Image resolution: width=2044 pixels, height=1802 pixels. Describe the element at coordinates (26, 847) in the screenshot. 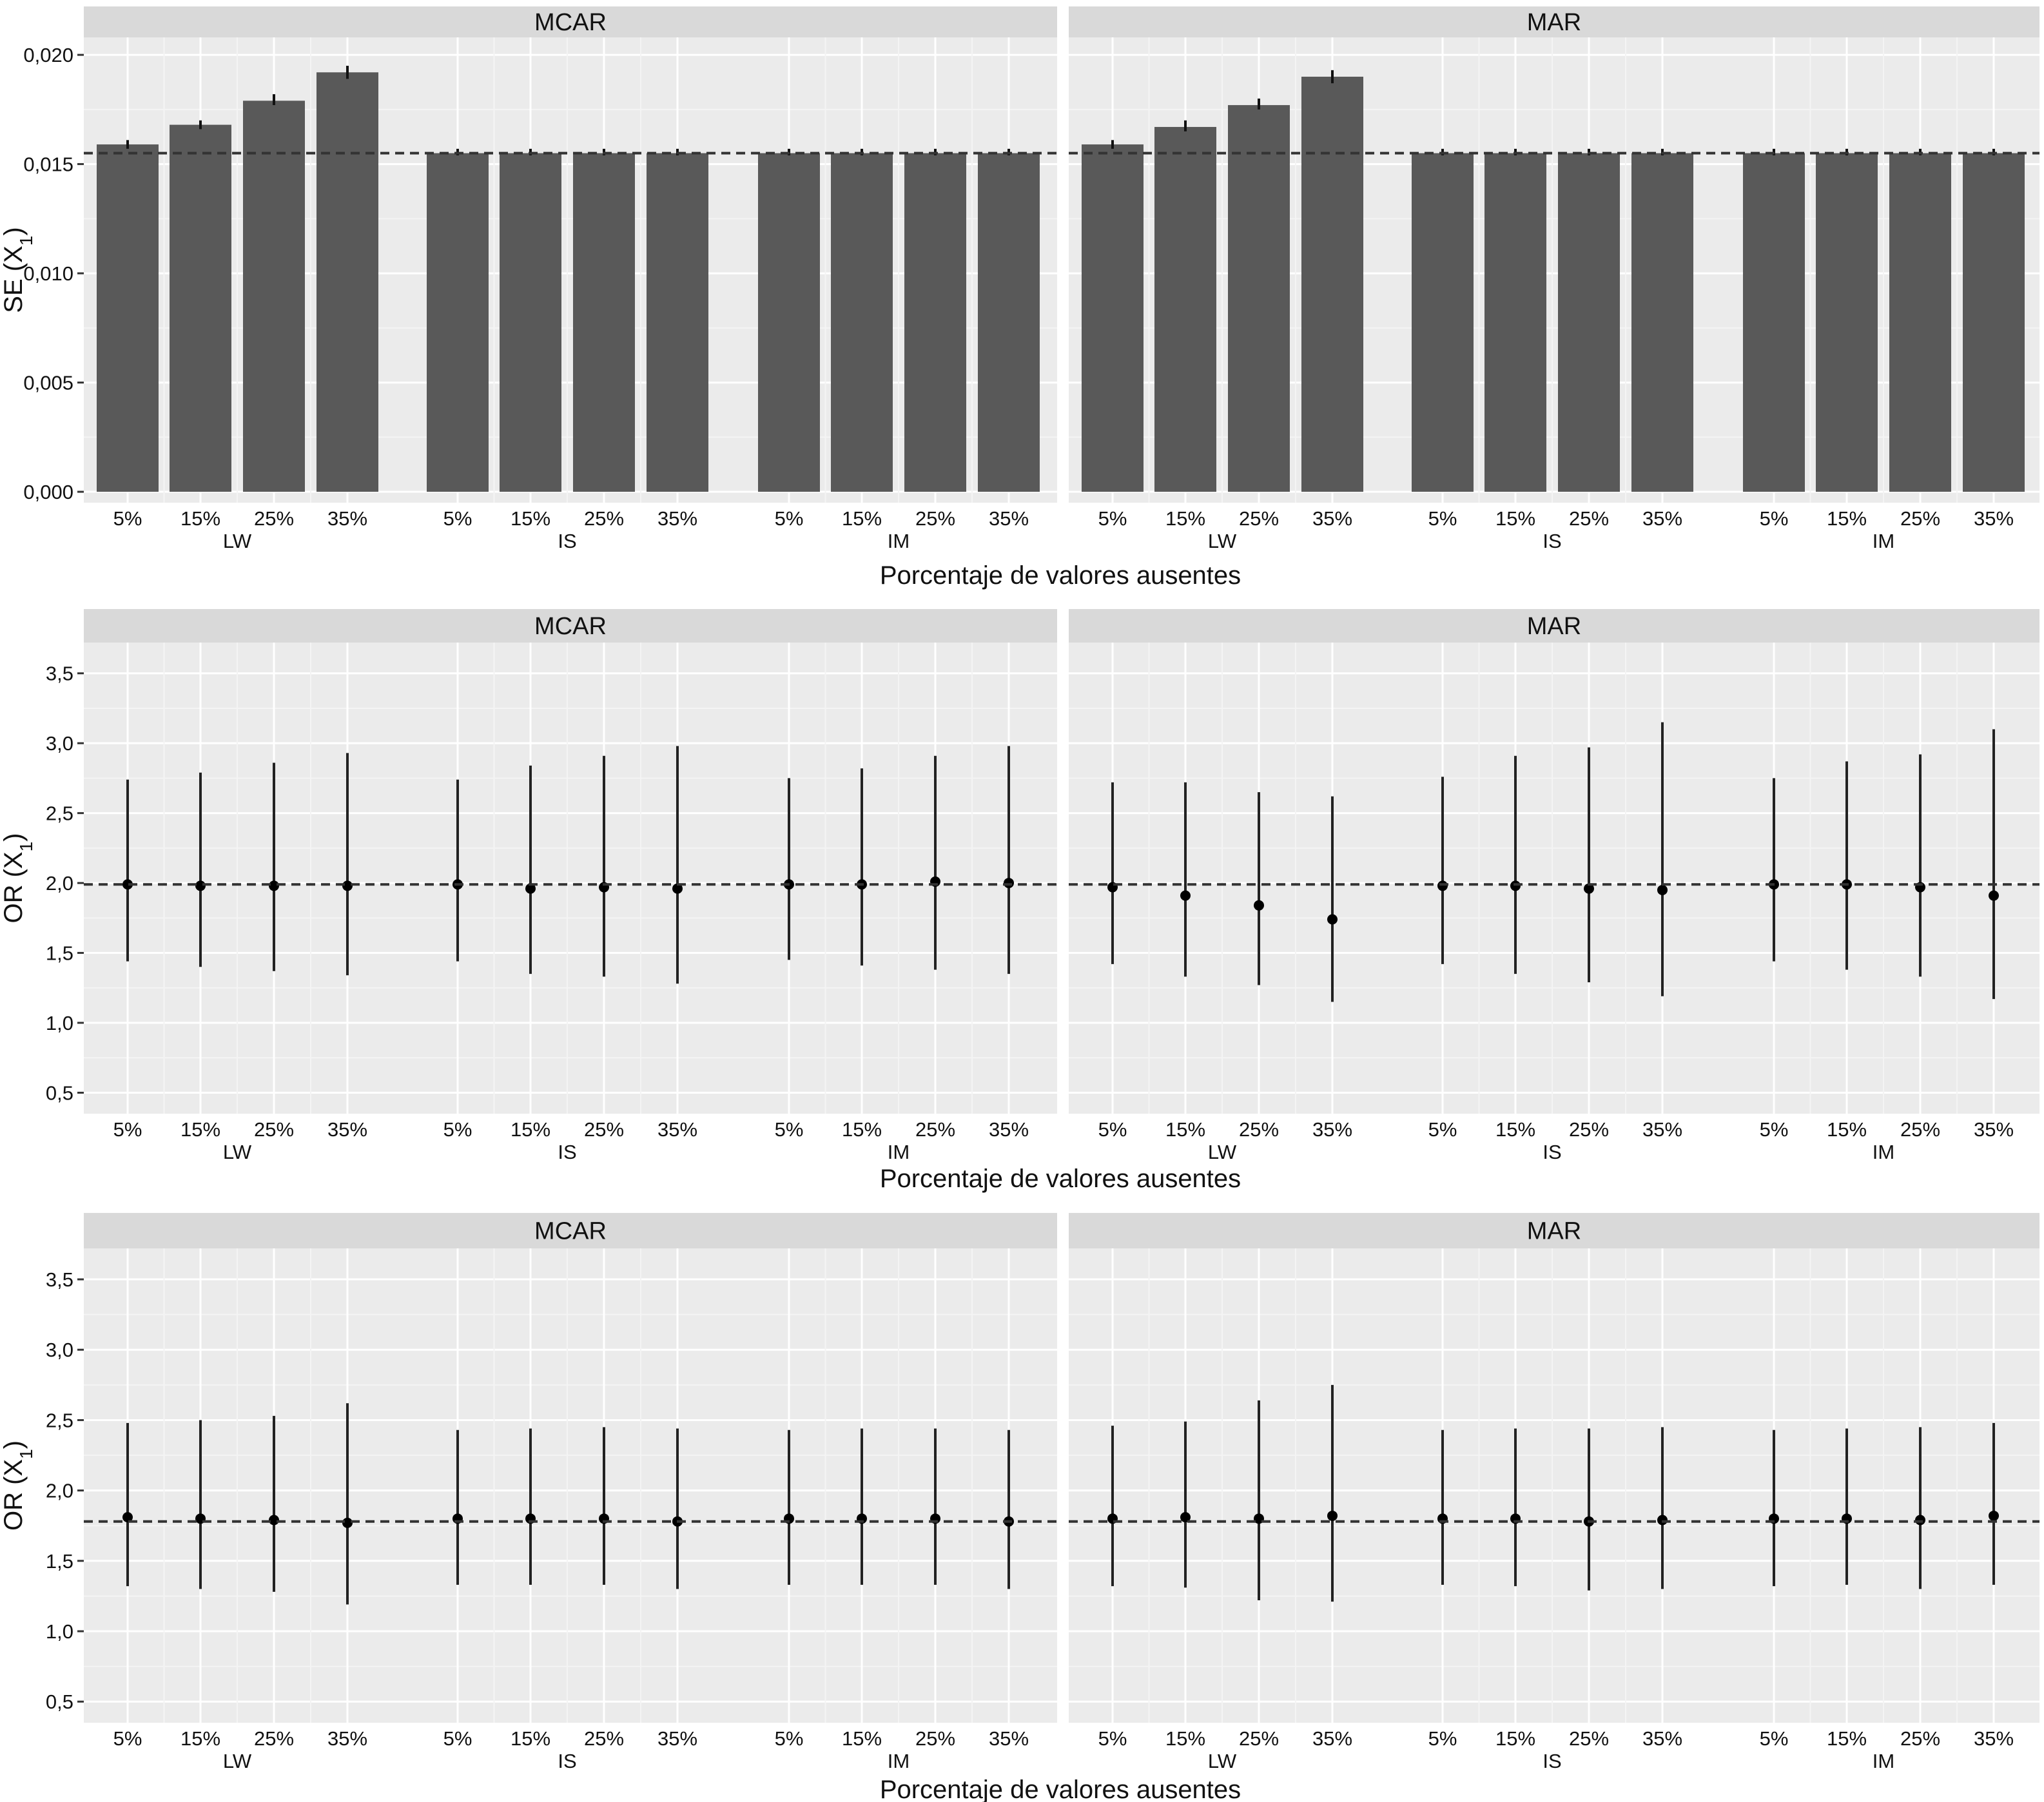

I see `y-axis-title-subscript: 1` at that location.